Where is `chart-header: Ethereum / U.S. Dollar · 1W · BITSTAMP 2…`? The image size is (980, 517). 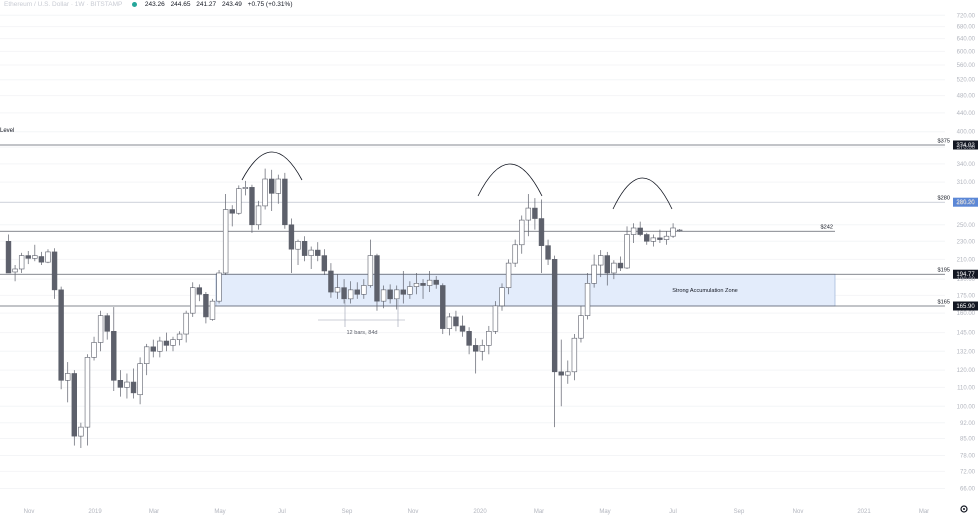
chart-header: Ethereum / U.S. Dollar · 1W · BITSTAMP 2… is located at coordinates (150, 4).